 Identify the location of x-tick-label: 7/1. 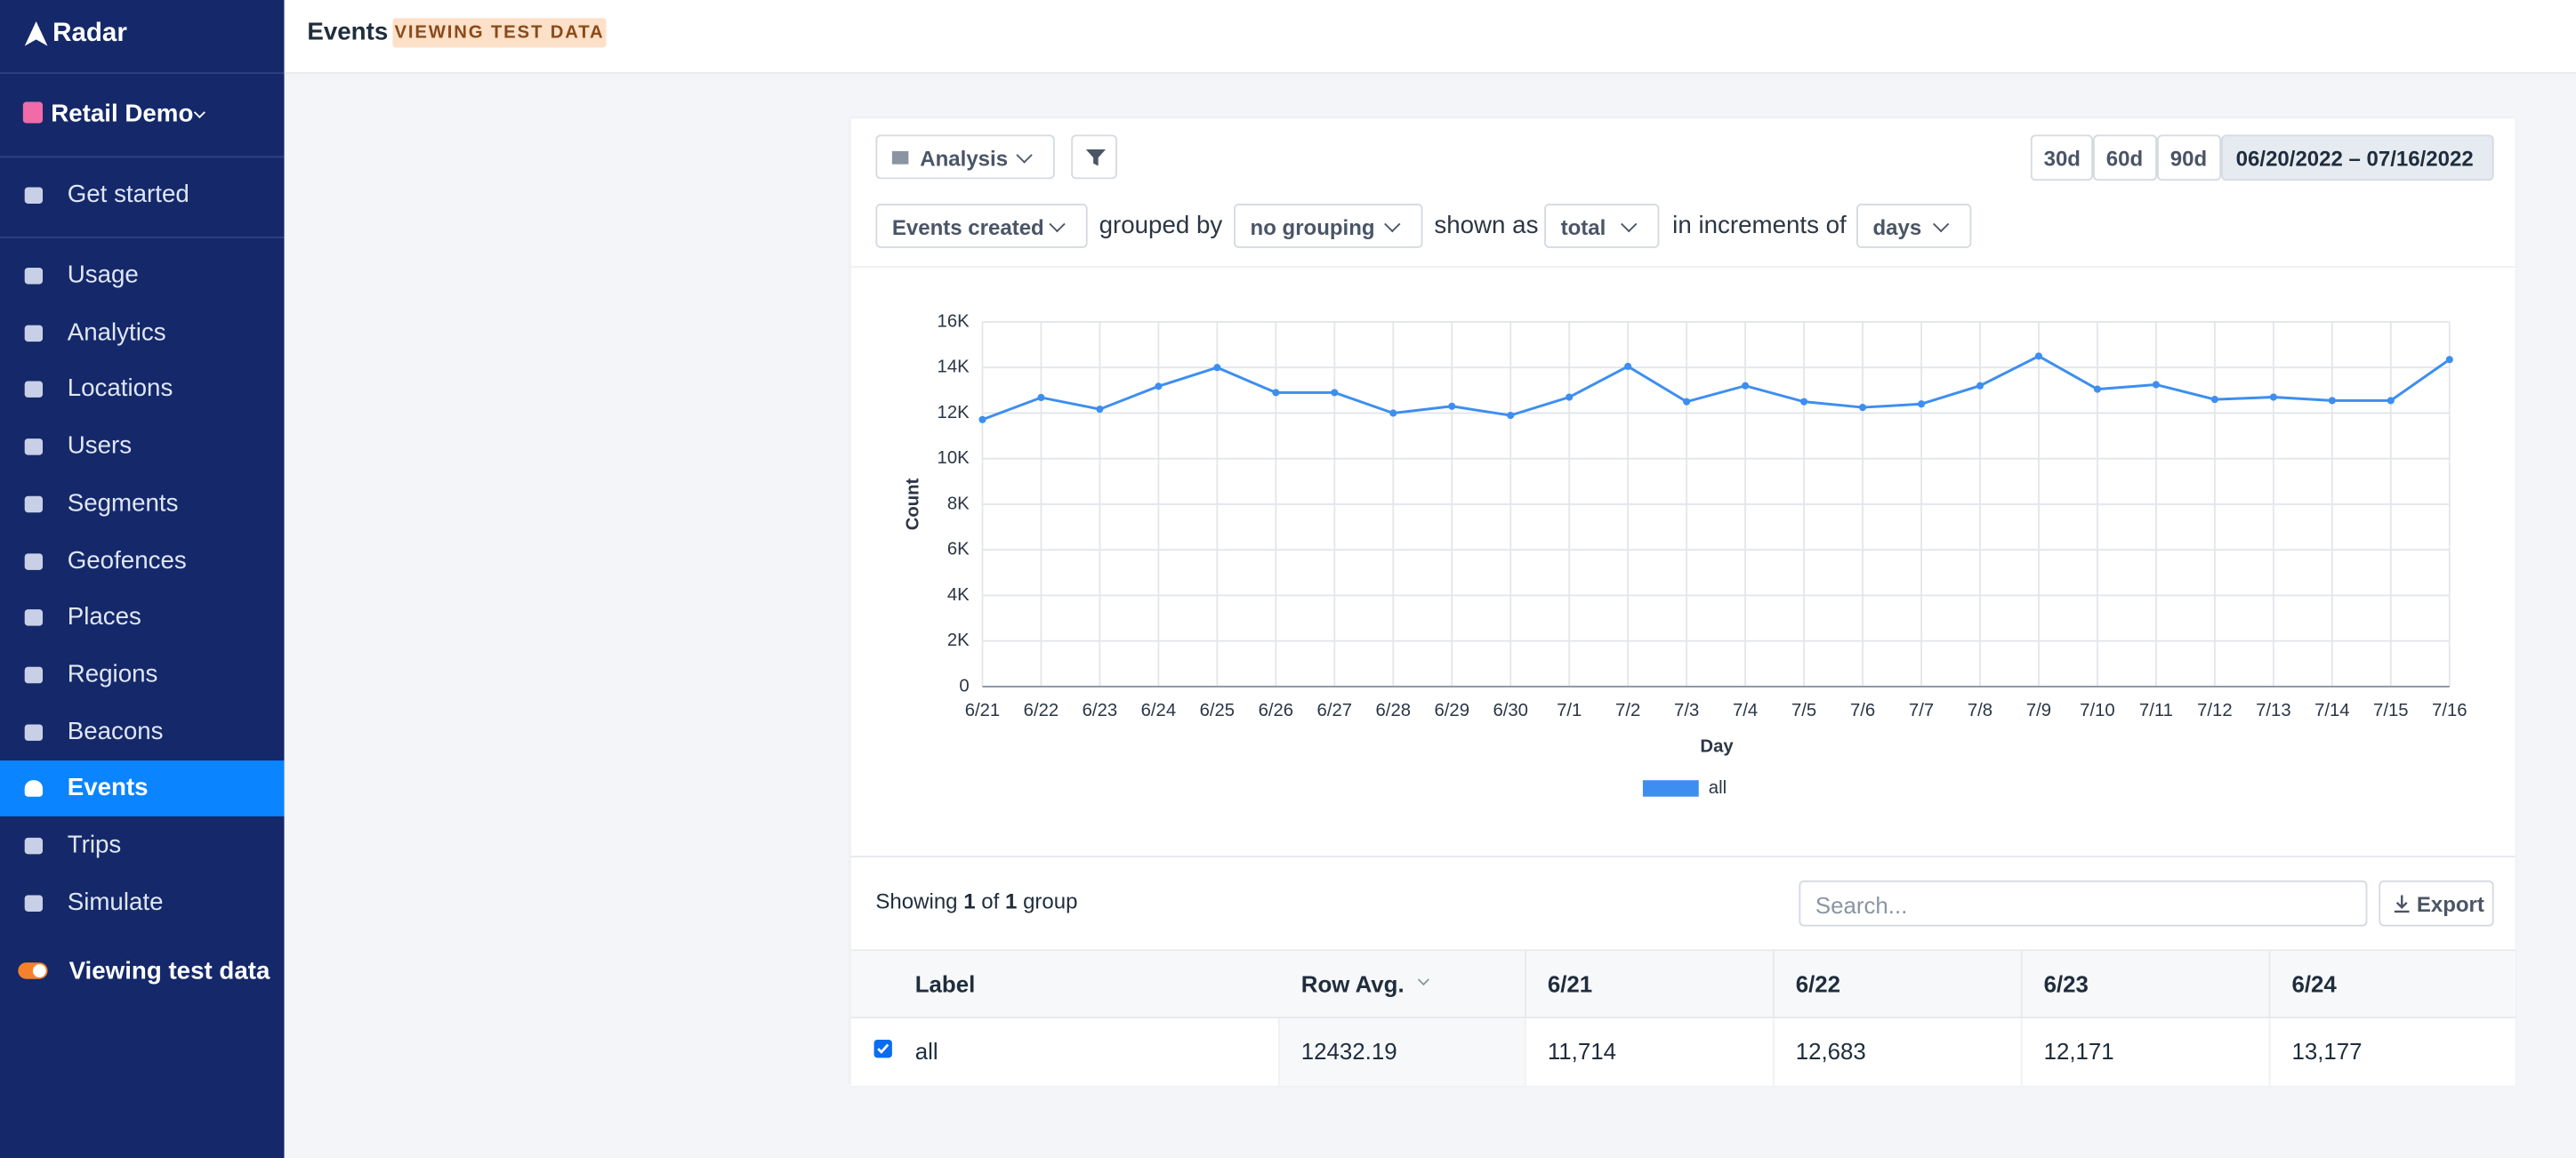
(1569, 710).